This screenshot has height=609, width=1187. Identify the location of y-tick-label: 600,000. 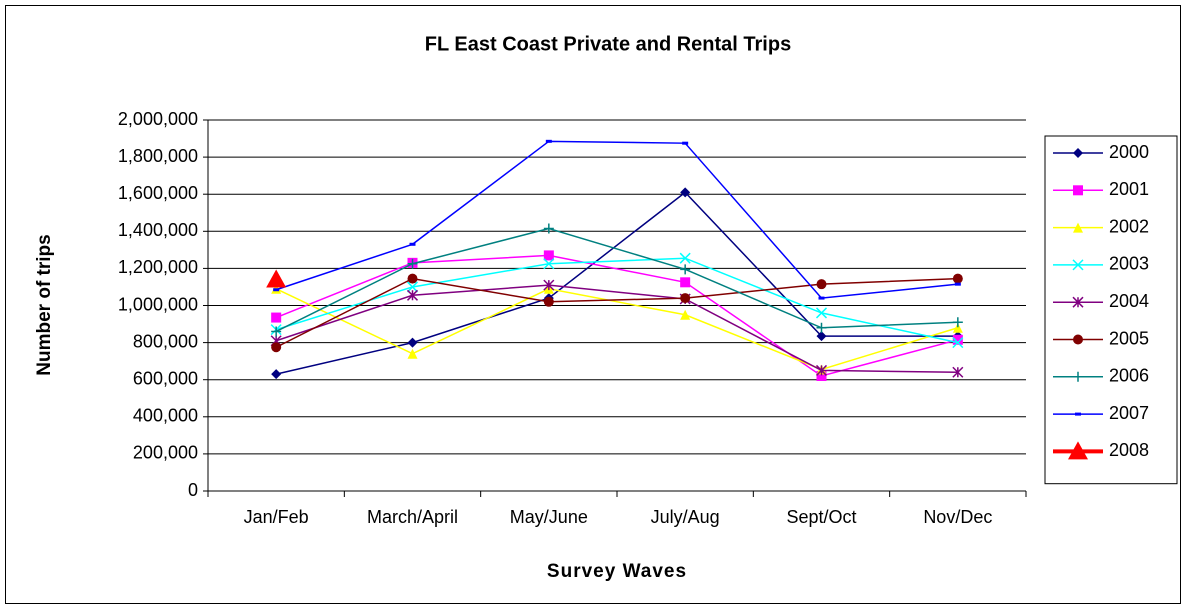
(165, 378).